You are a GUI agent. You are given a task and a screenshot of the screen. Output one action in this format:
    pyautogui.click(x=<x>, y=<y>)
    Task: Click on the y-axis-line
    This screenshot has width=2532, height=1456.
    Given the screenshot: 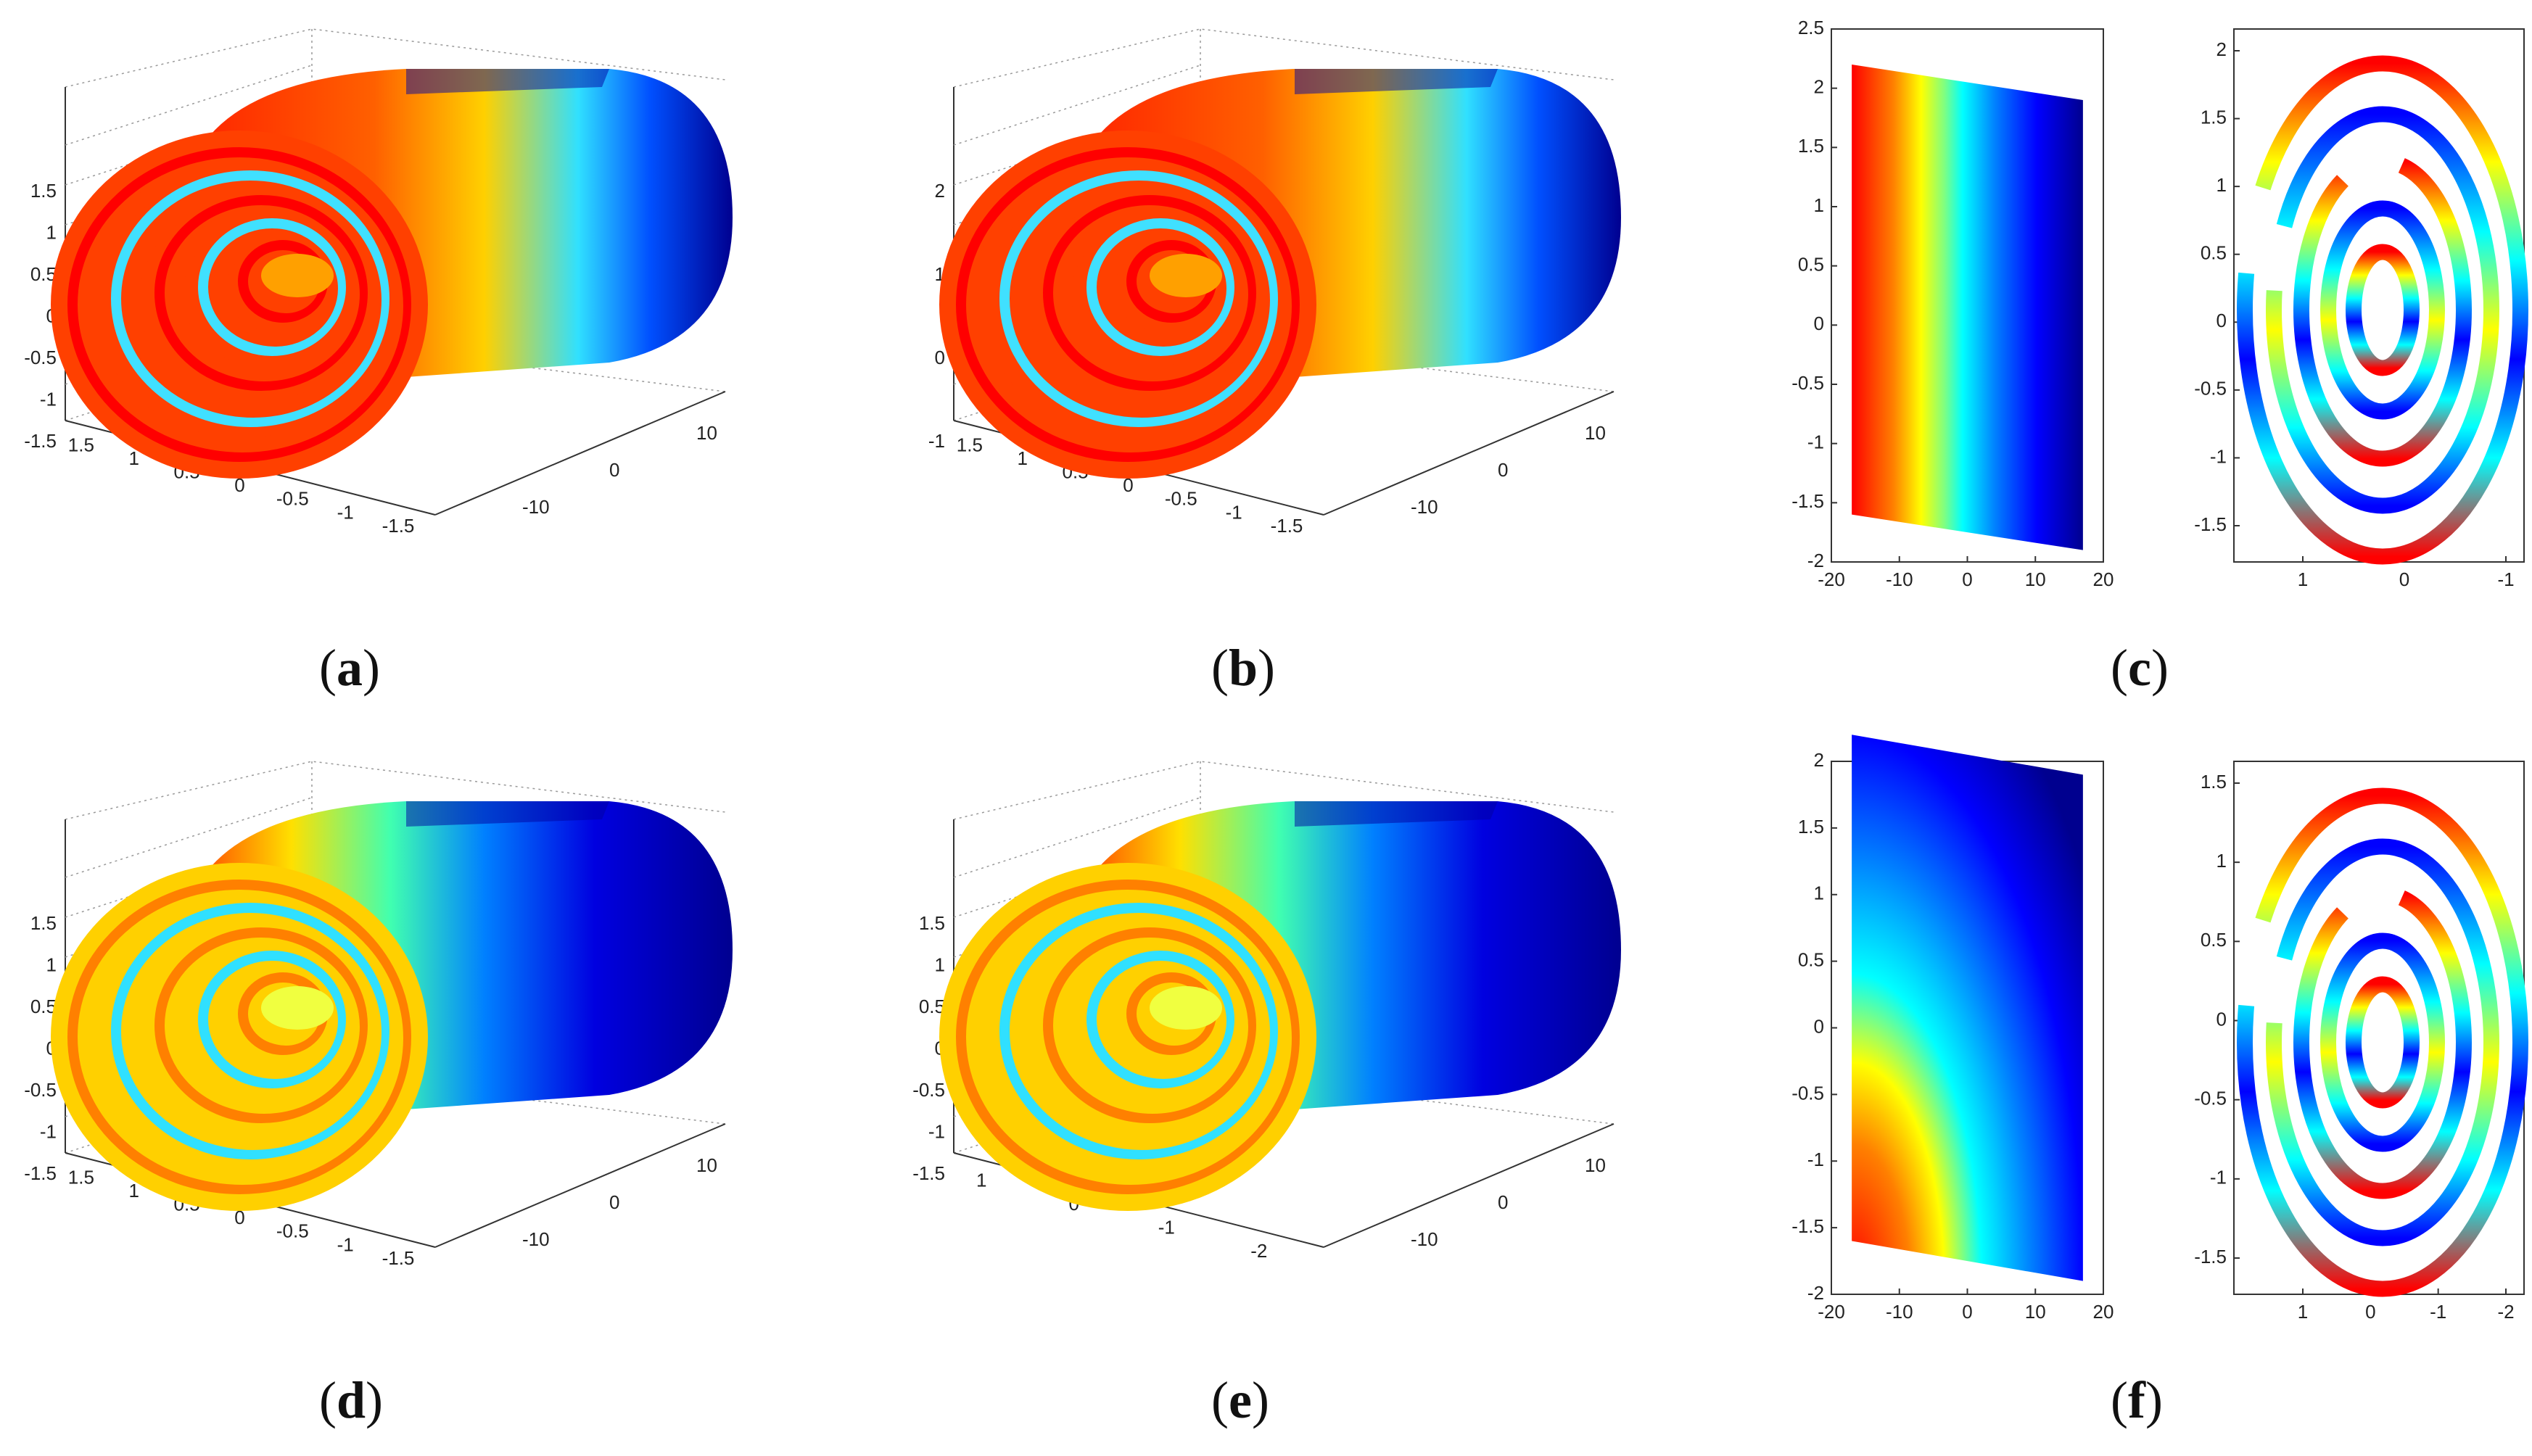 What is the action you would take?
    pyautogui.click(x=580, y=453)
    